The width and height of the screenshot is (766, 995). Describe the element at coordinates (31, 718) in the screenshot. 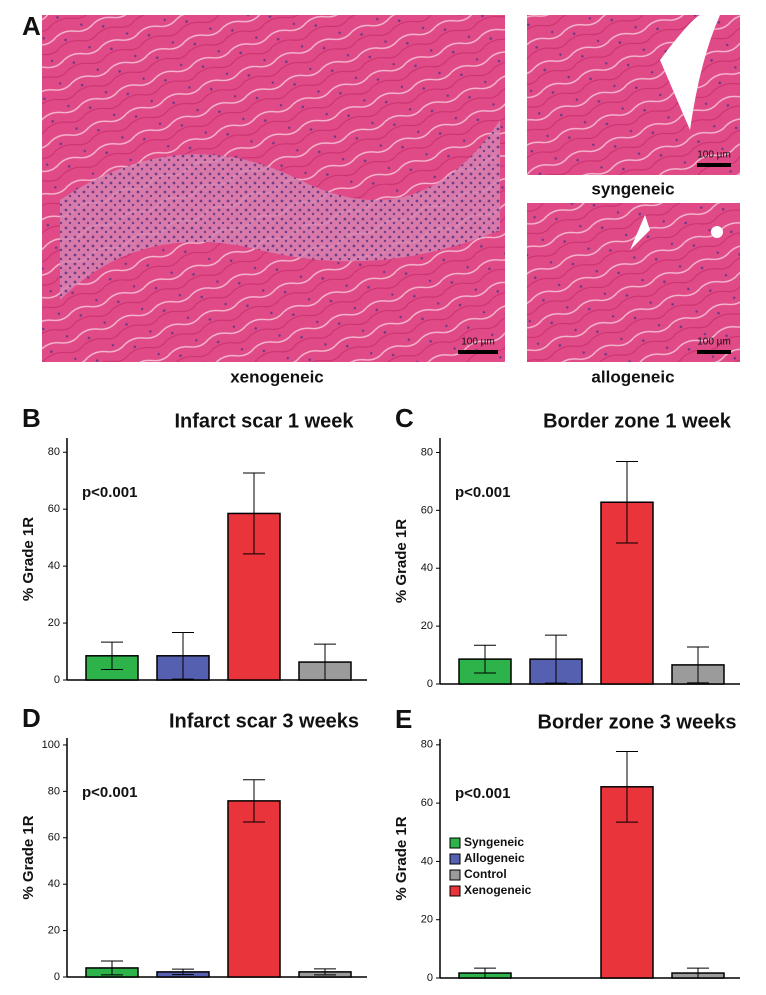

I see `panel-label: D` at that location.